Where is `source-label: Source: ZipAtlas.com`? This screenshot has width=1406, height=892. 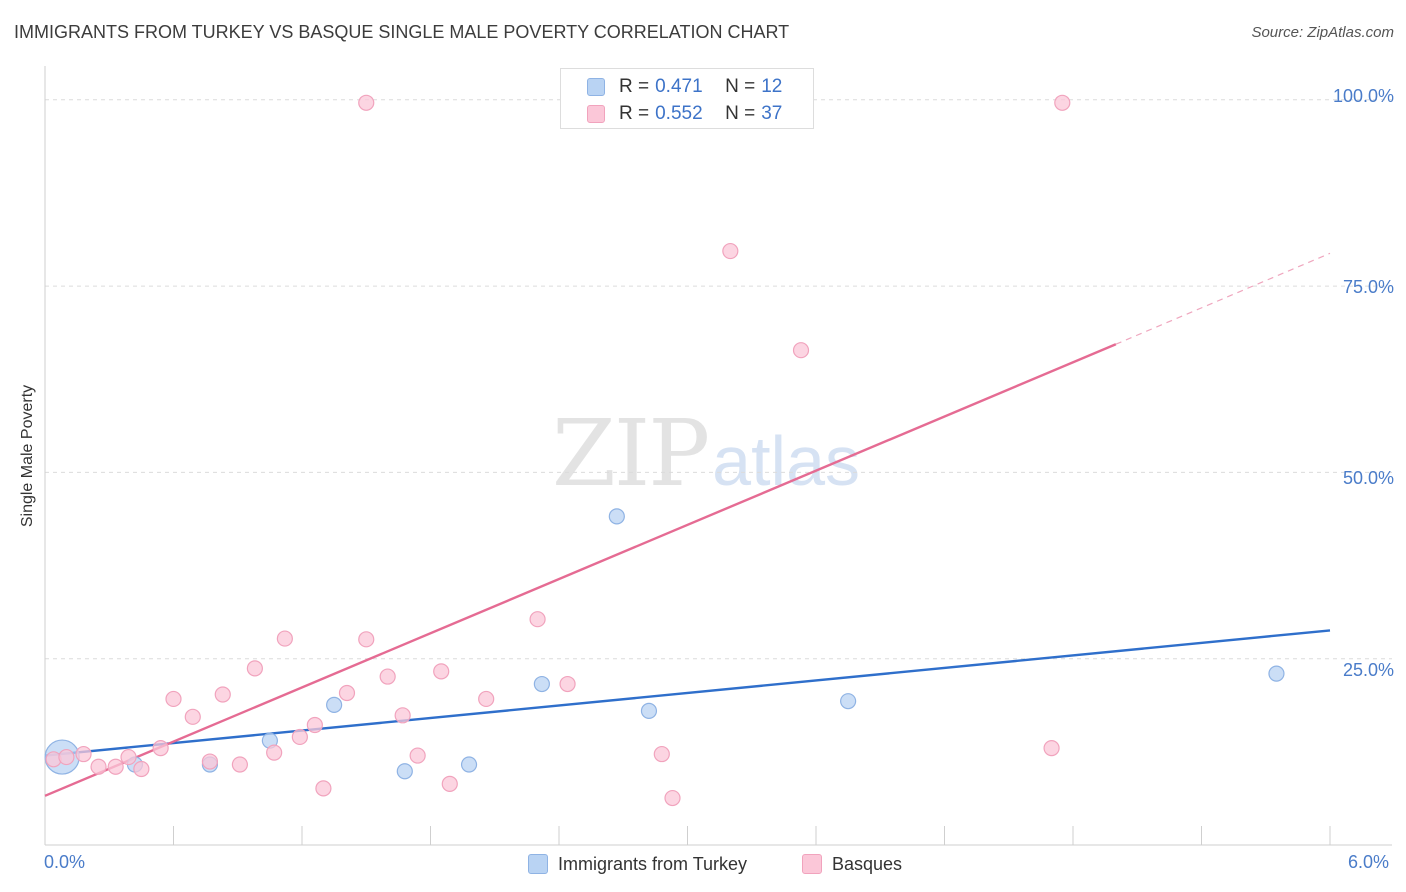 source-label: Source: ZipAtlas.com is located at coordinates (1322, 32).